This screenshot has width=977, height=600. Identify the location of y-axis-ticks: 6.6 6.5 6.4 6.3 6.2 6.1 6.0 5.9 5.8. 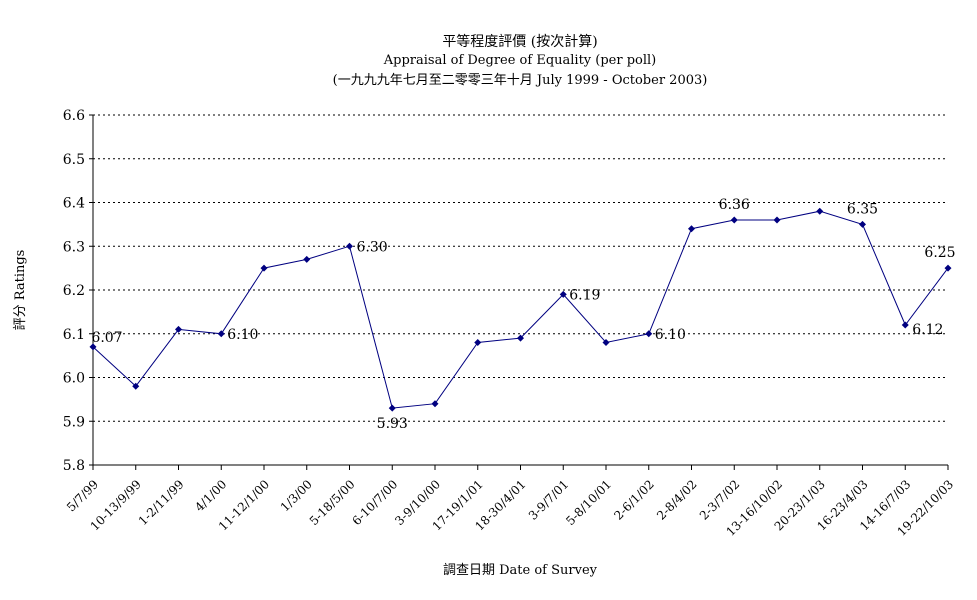
(78, 291).